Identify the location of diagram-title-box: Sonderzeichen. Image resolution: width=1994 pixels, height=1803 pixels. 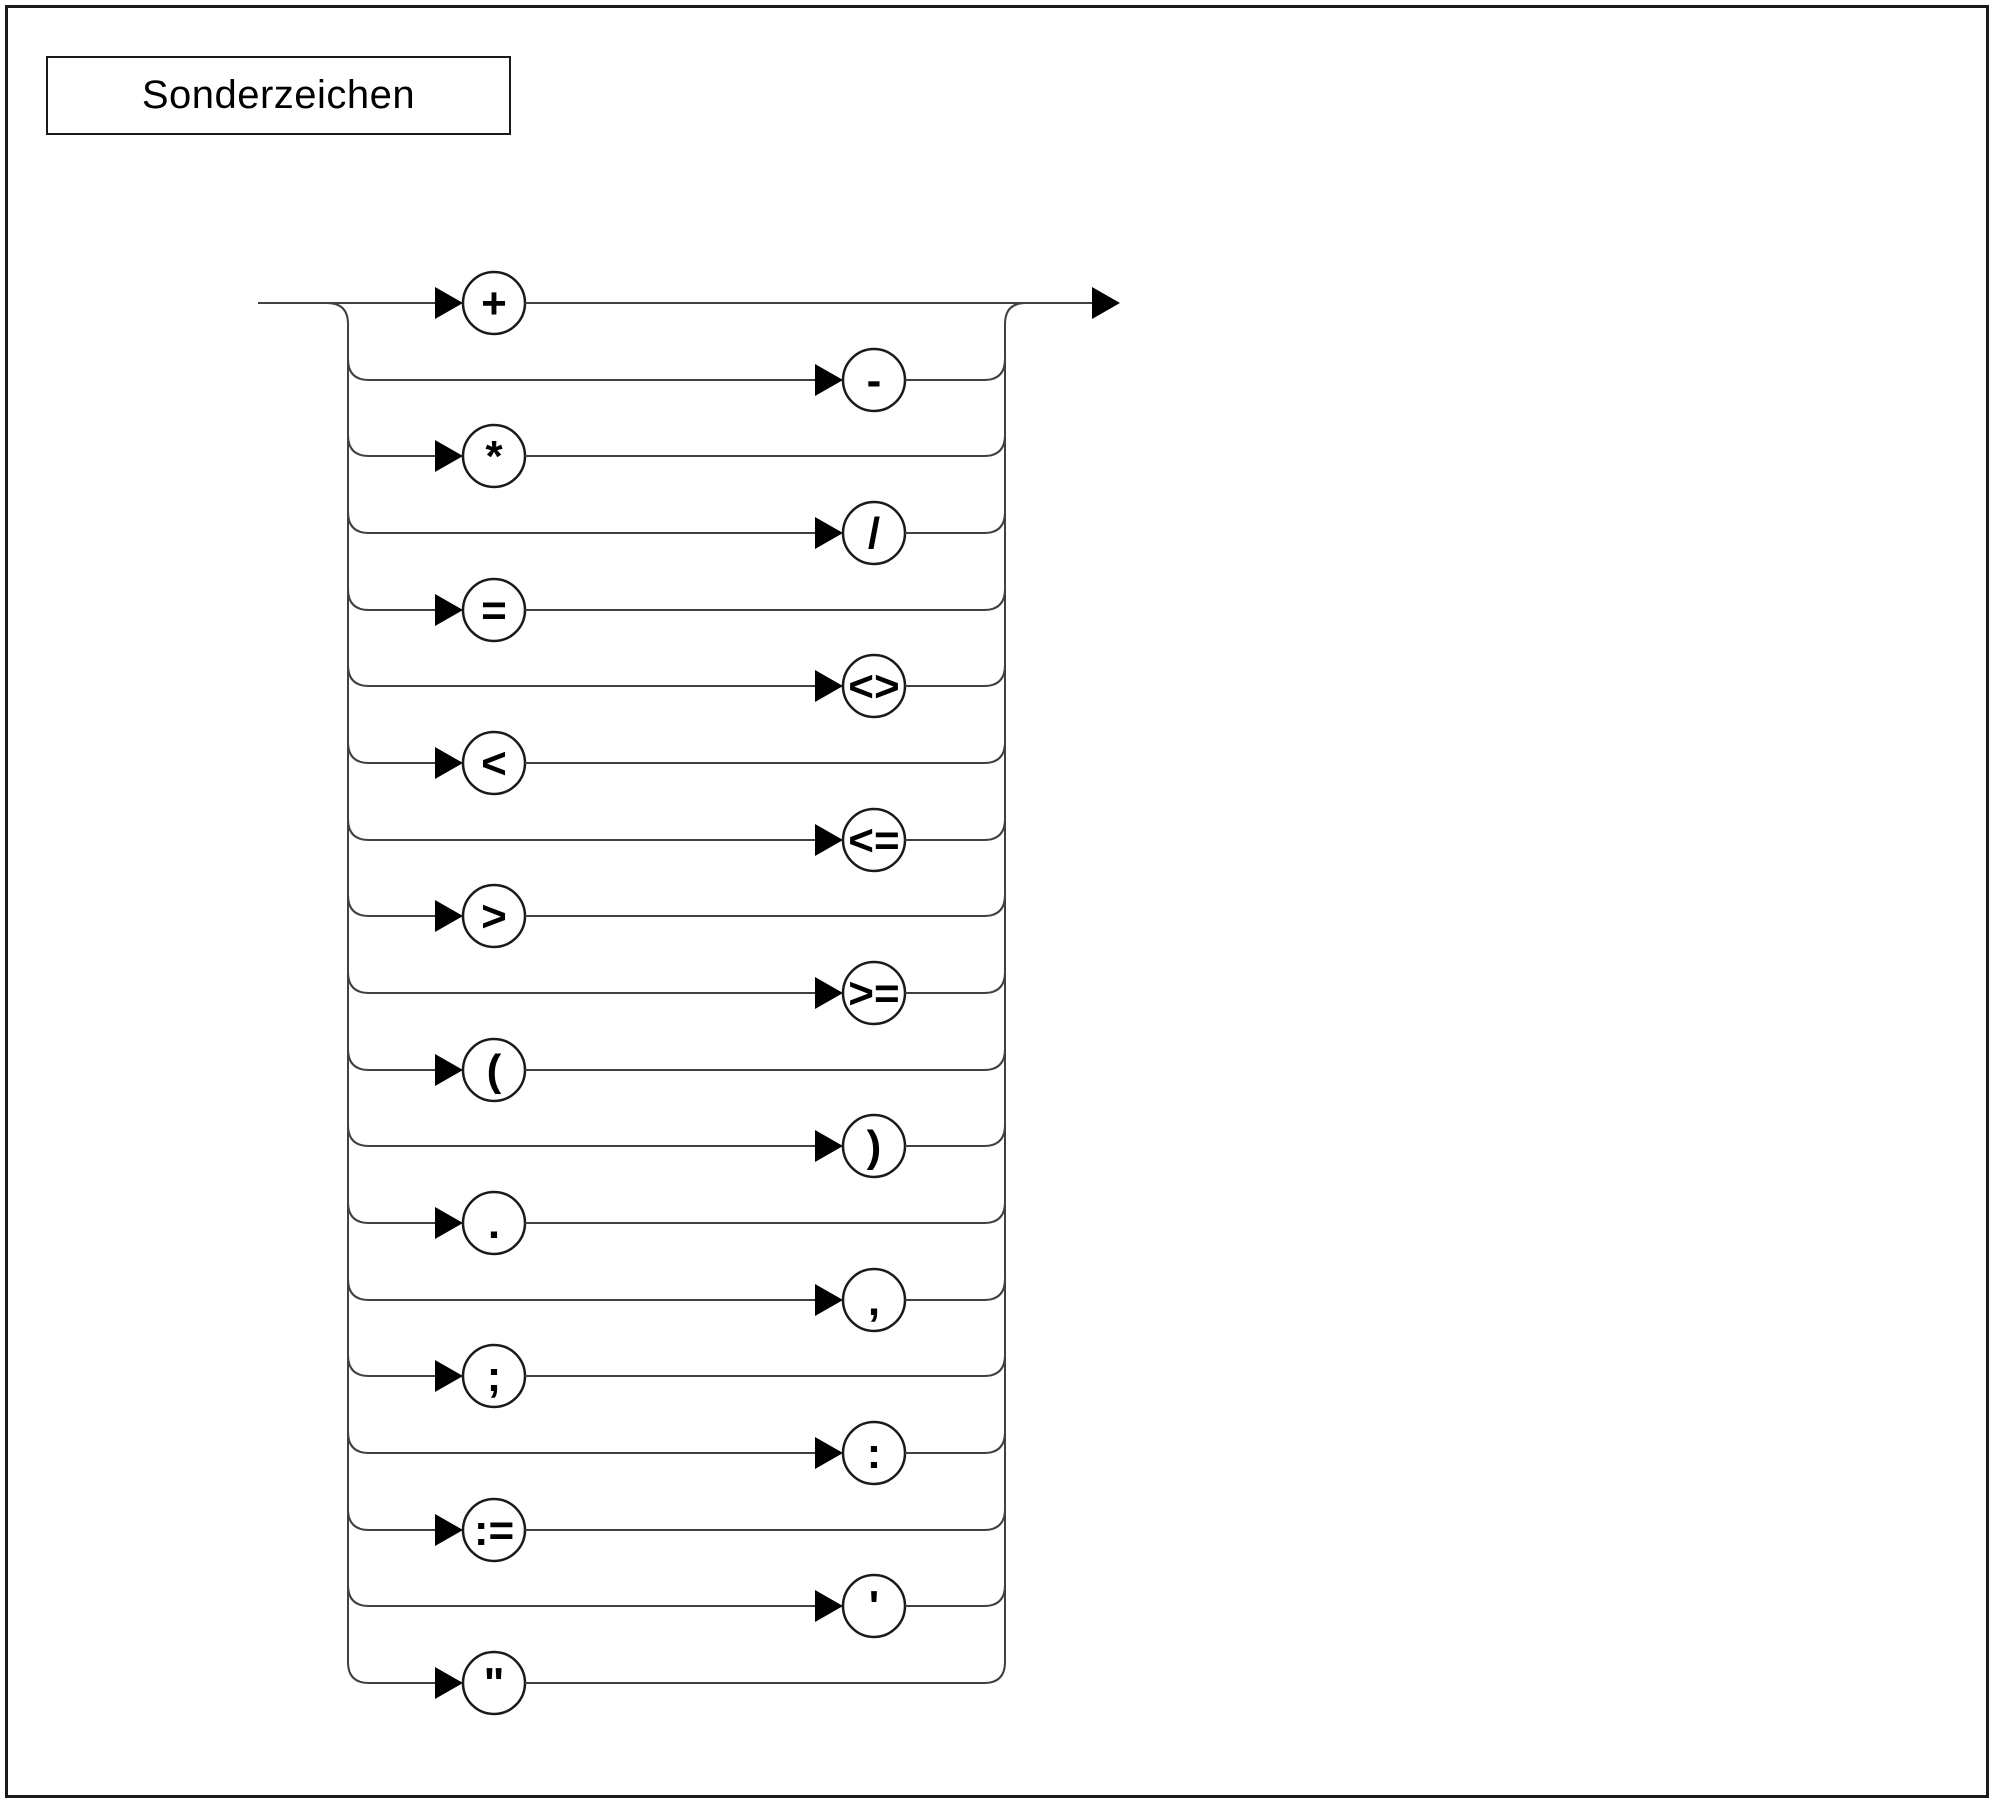
(278, 95).